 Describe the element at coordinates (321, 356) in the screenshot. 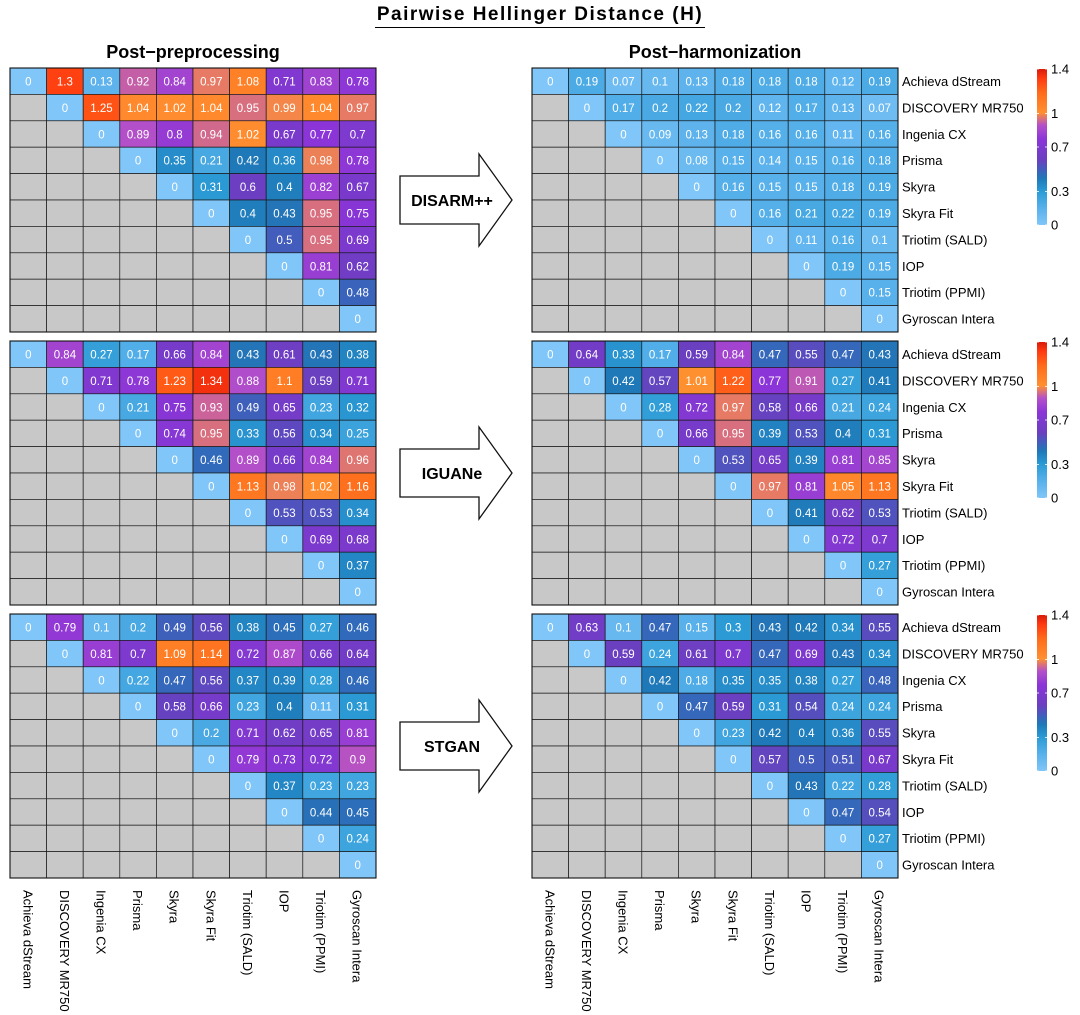

I see `cell-value-label: 0.43` at that location.